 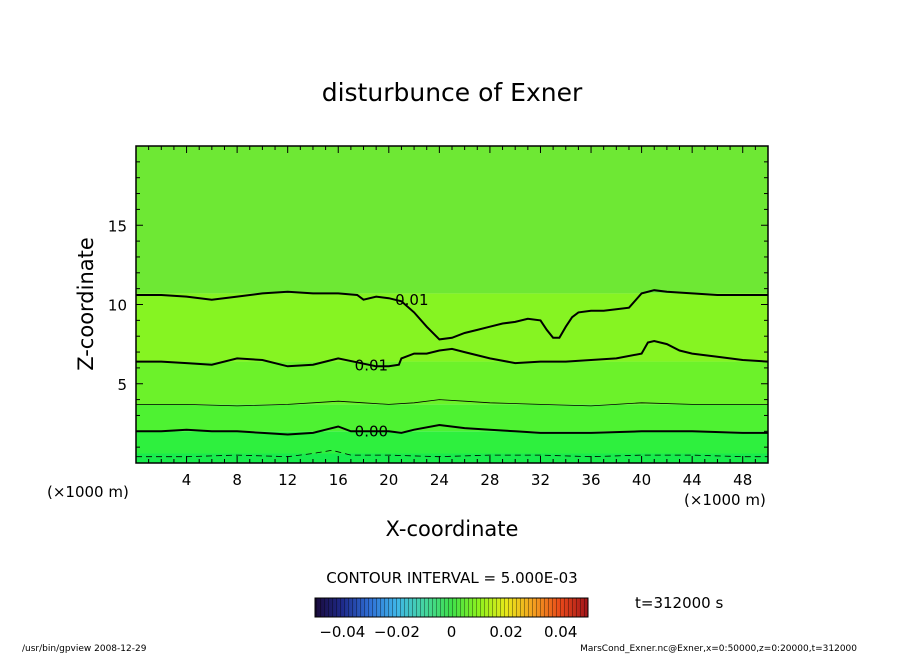 I want to click on x-tick-label: 16, so click(x=338, y=480).